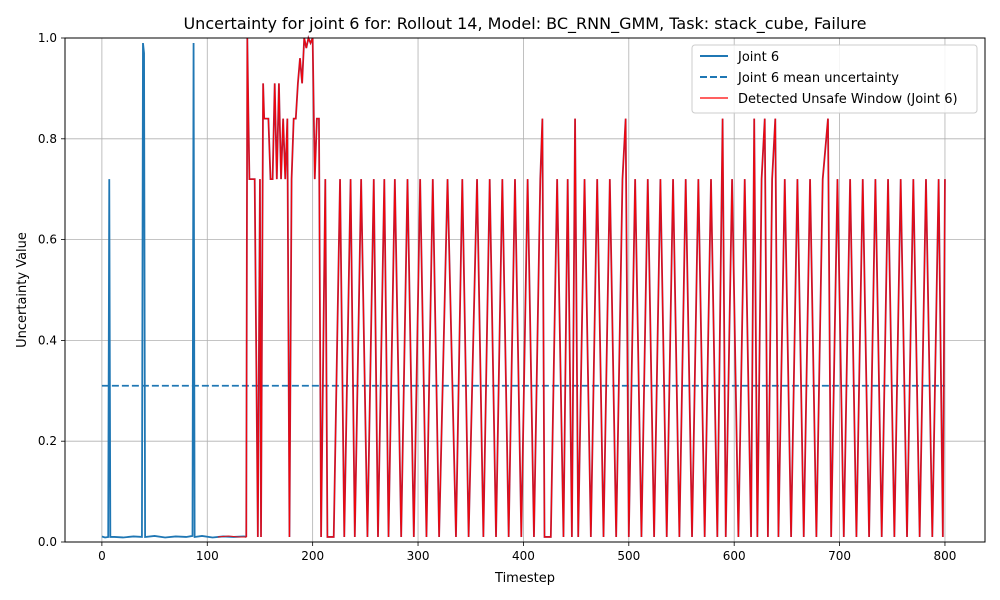 Image resolution: width=1000 pixels, height=600 pixels. Describe the element at coordinates (418, 556) in the screenshot. I see `x-tick-label: 300` at that location.